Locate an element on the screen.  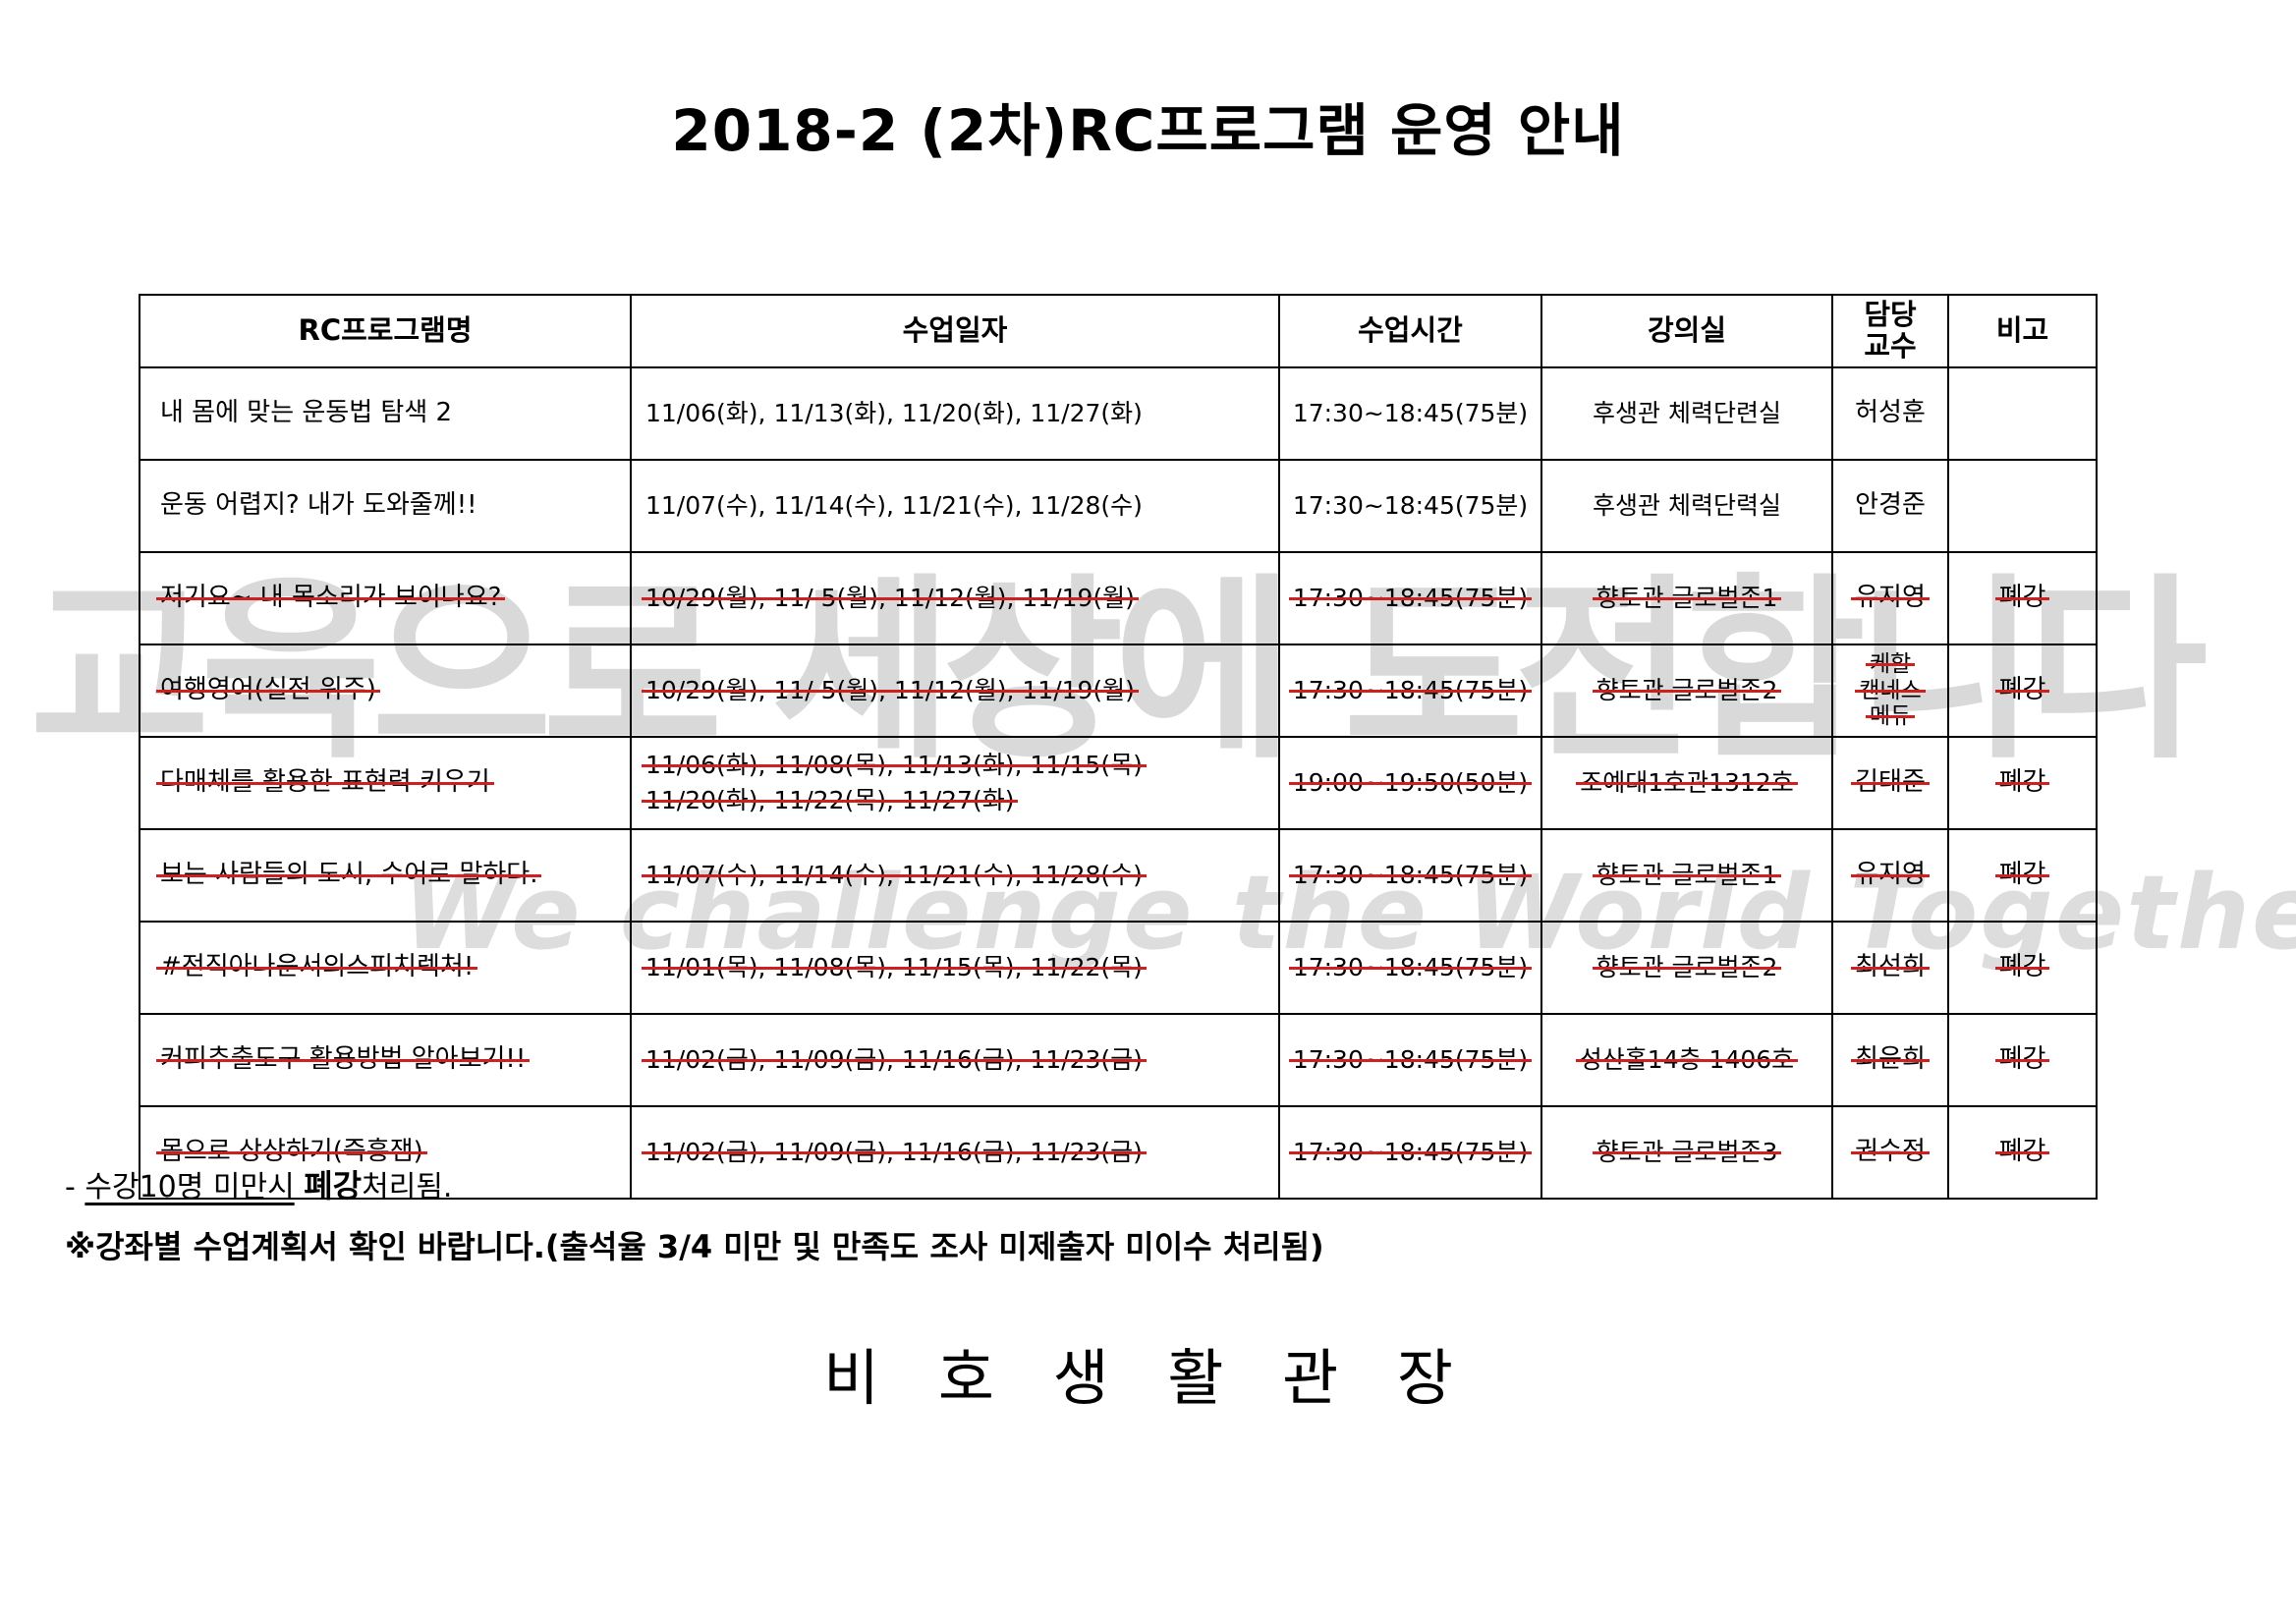
table-header-row: RC프로그램명 수업일자 수업시간 강의실 담당 교수 비고 is located at coordinates (1118, 331).